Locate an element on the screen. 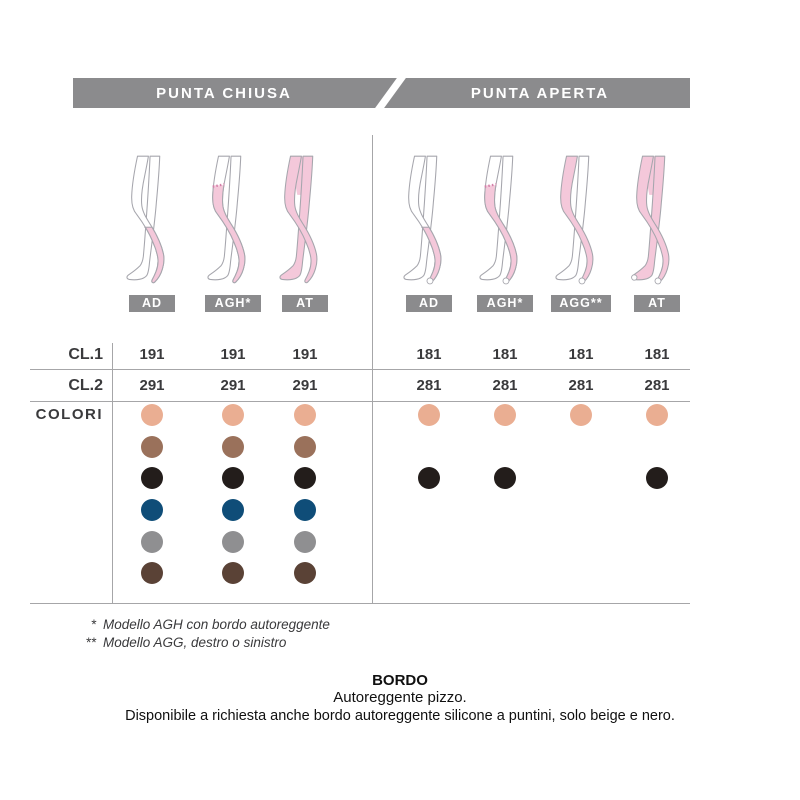  footnote-agh: * Modello AGH con bordo autoreggente is located at coordinates (200, 625).